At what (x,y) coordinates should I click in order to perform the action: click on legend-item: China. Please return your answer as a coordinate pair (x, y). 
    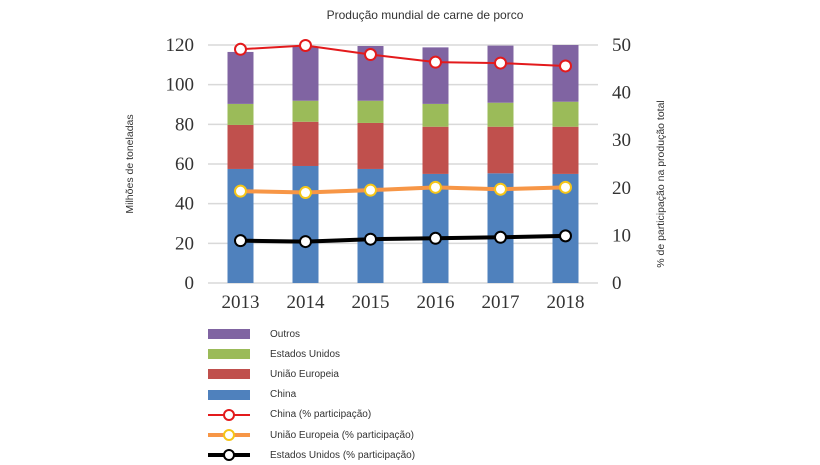
    Looking at the image, I should click on (368, 395).